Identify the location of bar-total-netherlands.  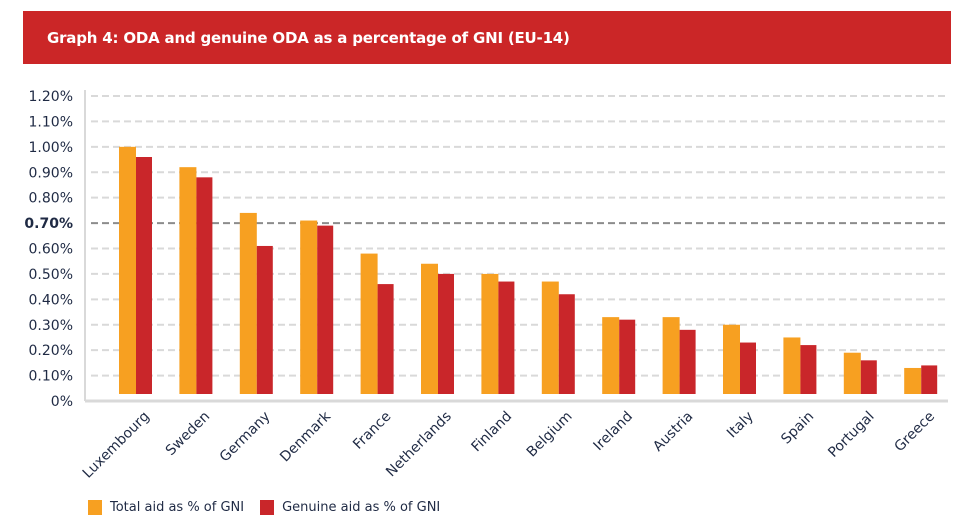
(429, 328).